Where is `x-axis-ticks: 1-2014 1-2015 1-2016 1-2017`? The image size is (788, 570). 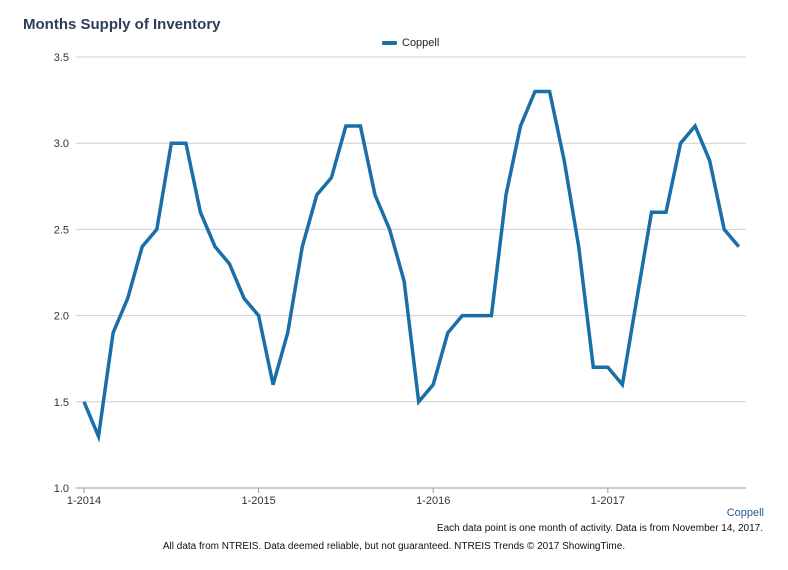 x-axis-ticks: 1-2014 1-2015 1-2016 1-2017 is located at coordinates (346, 497).